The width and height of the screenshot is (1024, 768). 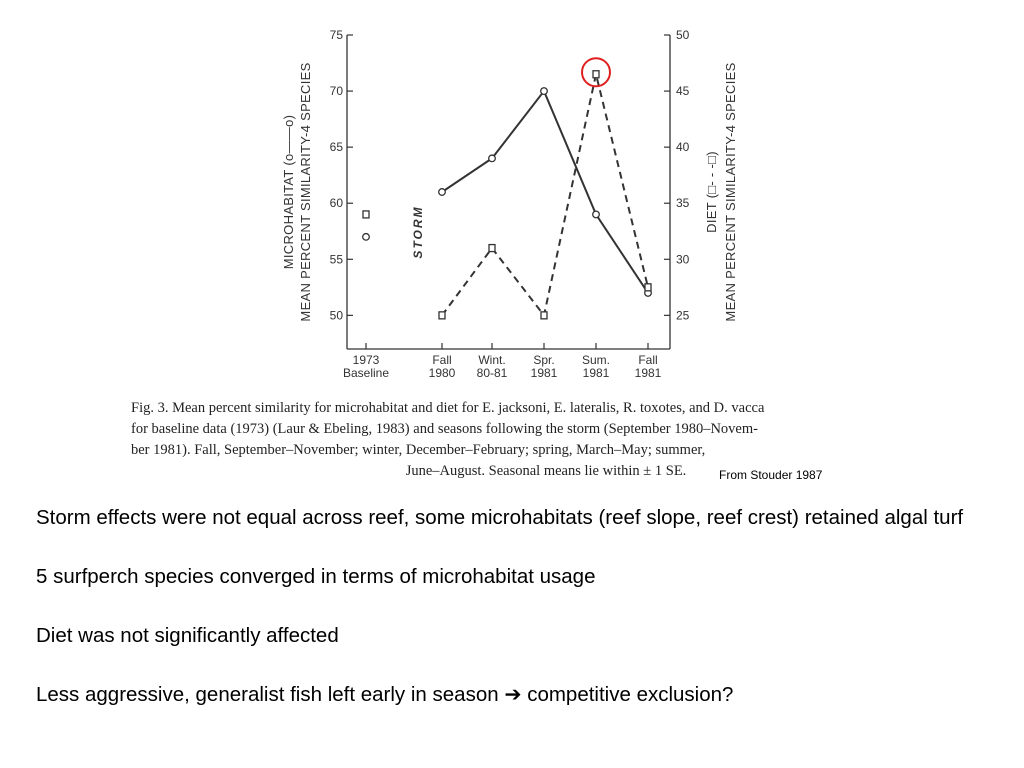 What do you see at coordinates (337, 259) in the screenshot?
I see `y-tick-label-left: 55` at bounding box center [337, 259].